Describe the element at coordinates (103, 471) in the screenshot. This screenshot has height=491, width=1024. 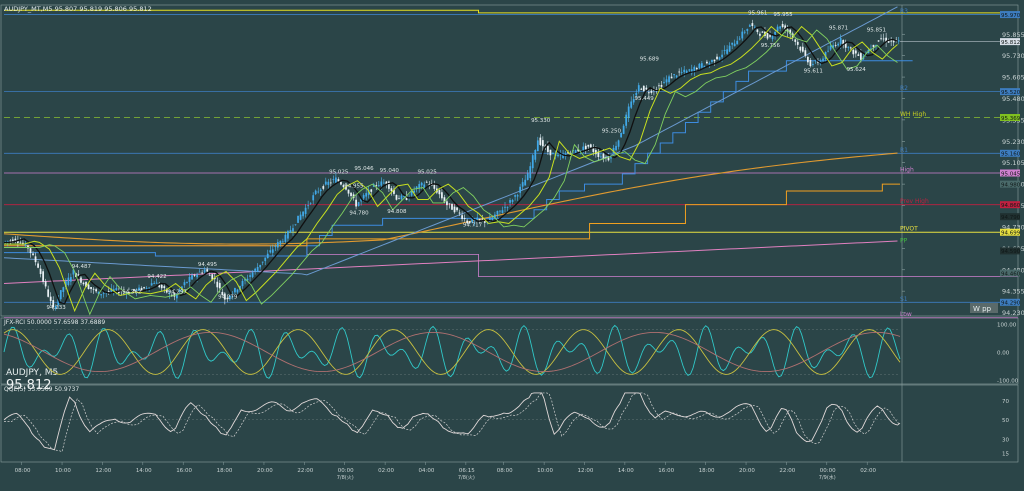
I see `time-tick-label: 12:00` at that location.